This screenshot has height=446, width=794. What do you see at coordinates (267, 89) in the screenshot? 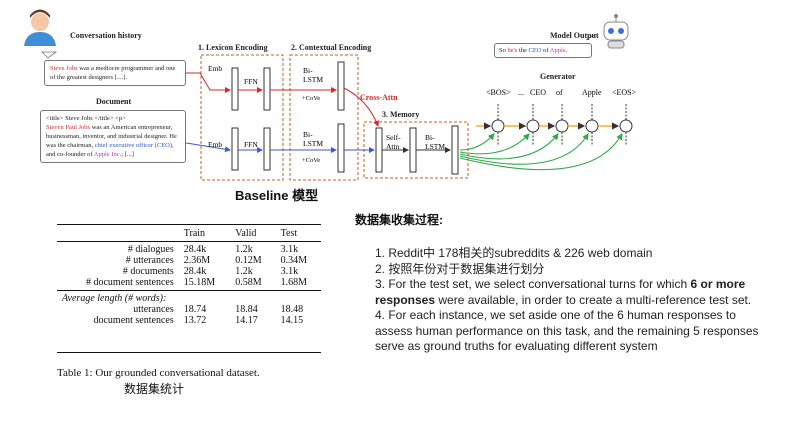
I see `ffn-block-top` at bounding box center [267, 89].